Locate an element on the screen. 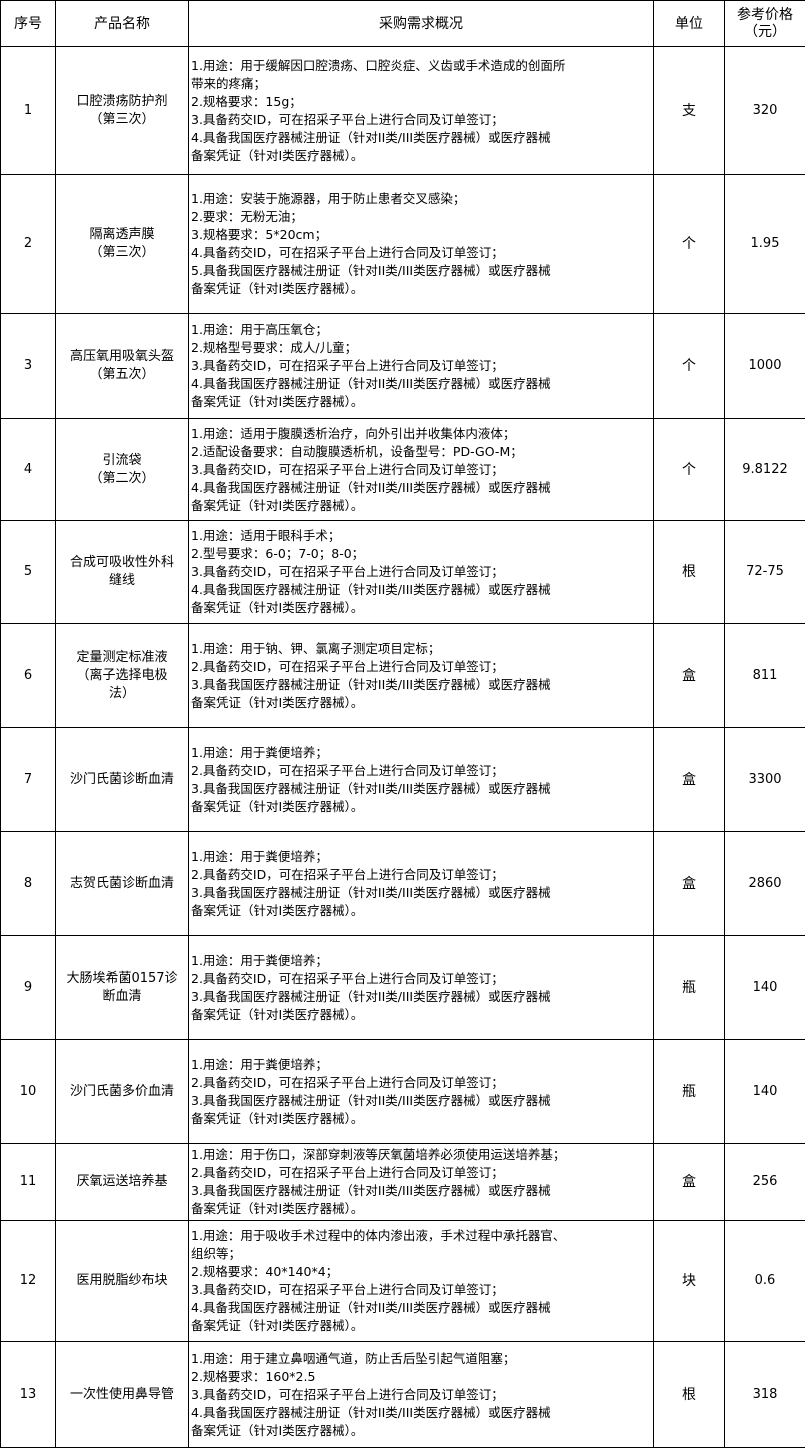 This screenshot has height=1449, width=805. row-number: 8 is located at coordinates (28, 883).